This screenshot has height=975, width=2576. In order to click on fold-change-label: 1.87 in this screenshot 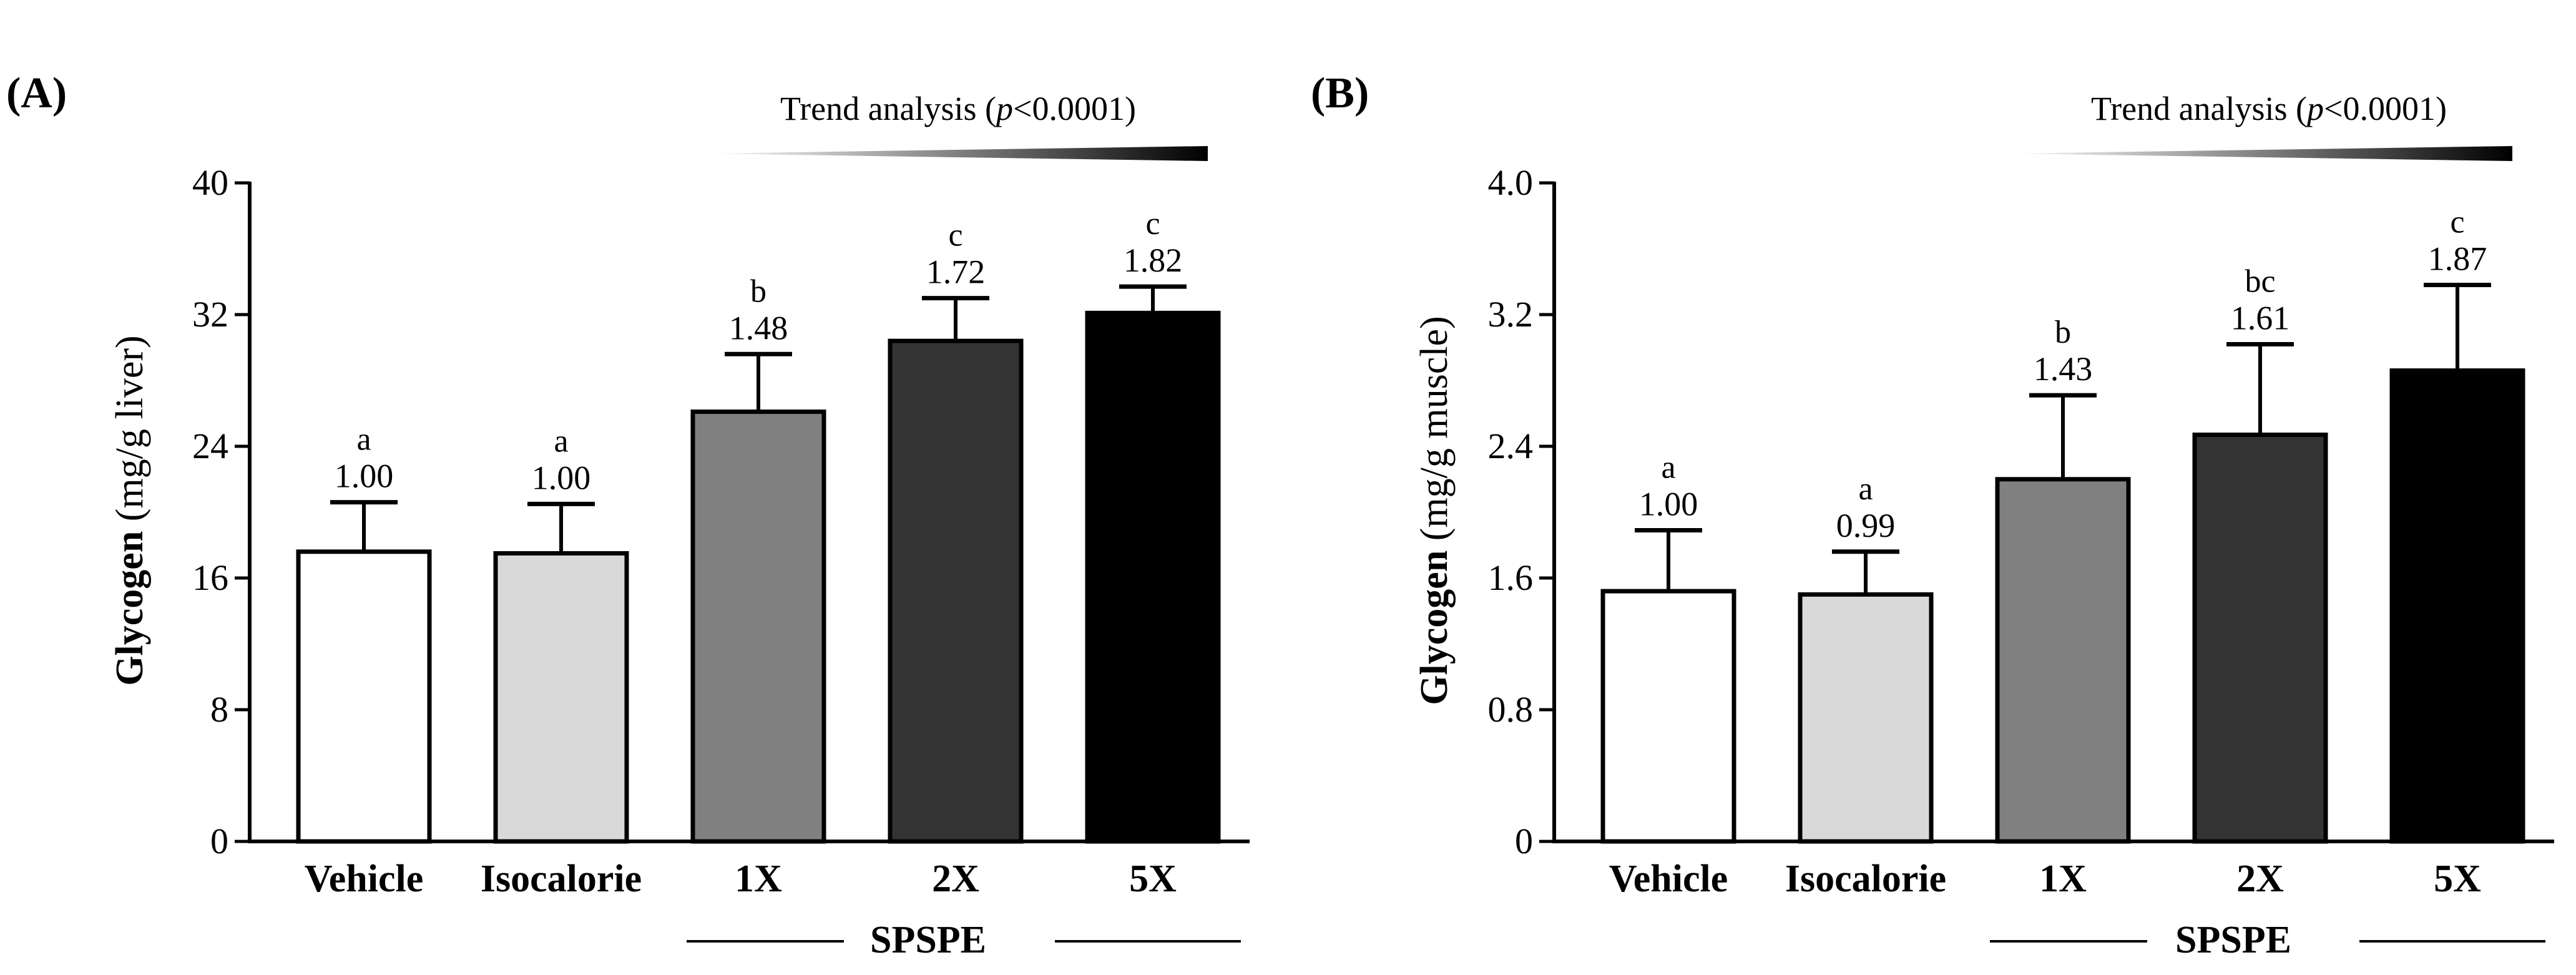, I will do `click(2457, 259)`.